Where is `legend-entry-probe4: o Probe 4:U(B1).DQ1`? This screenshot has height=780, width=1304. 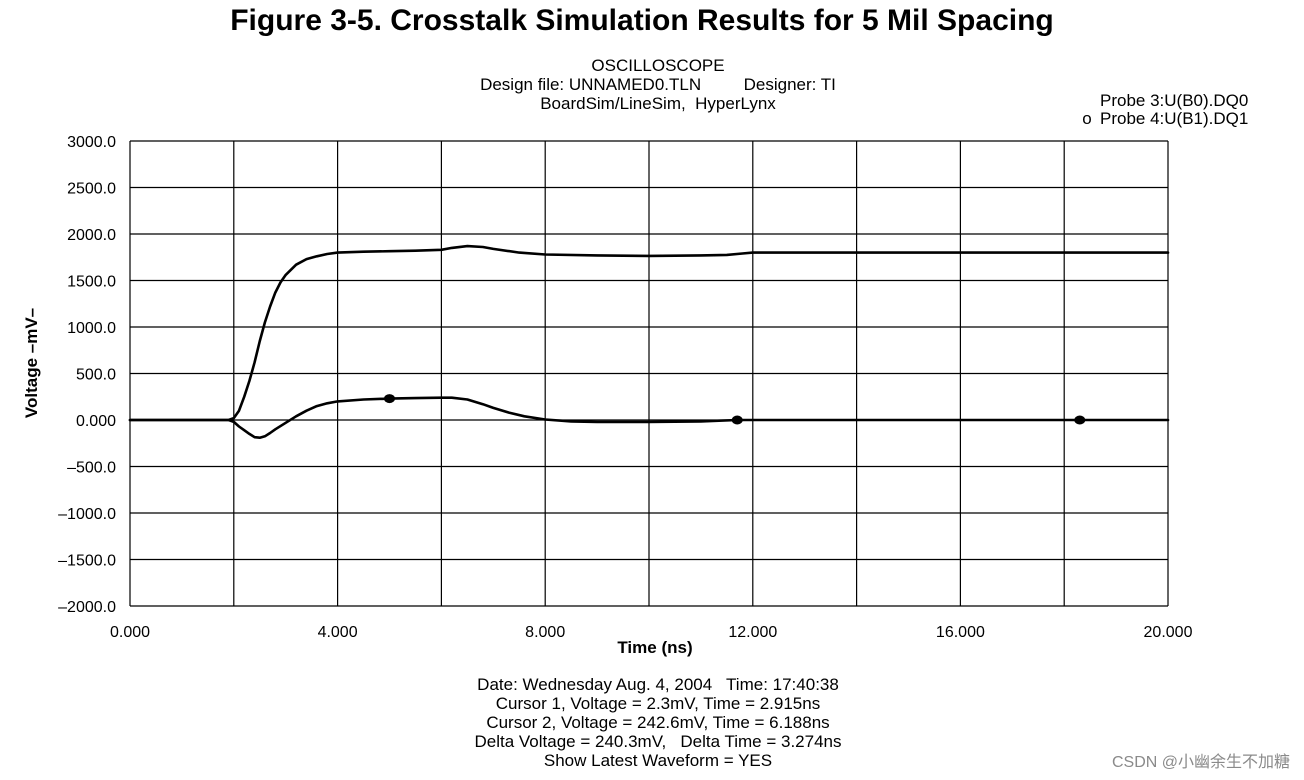
legend-entry-probe4: o Probe 4:U(B1).DQ1 is located at coordinates (1163, 119).